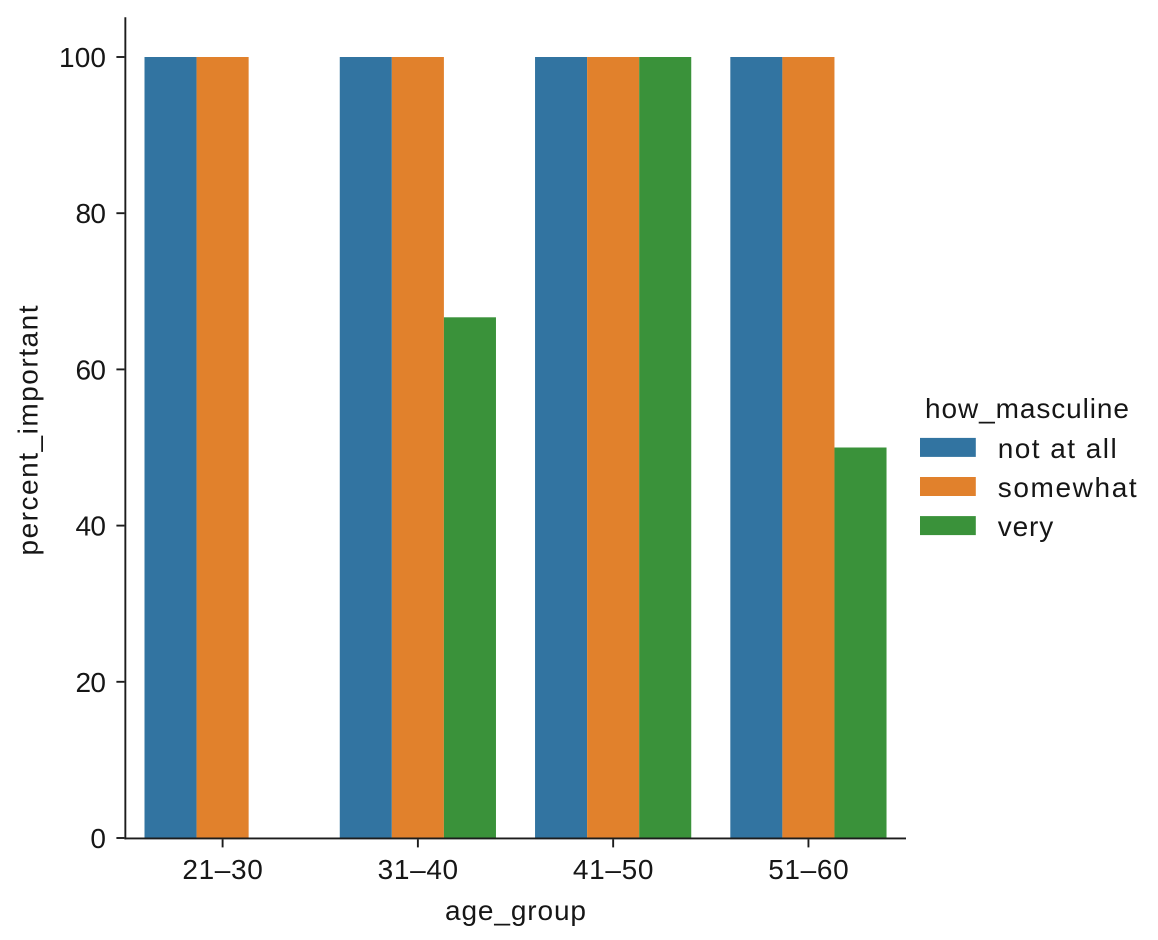  What do you see at coordinates (91, 213) in the screenshot?
I see `svg-text: 80` at bounding box center [91, 213].